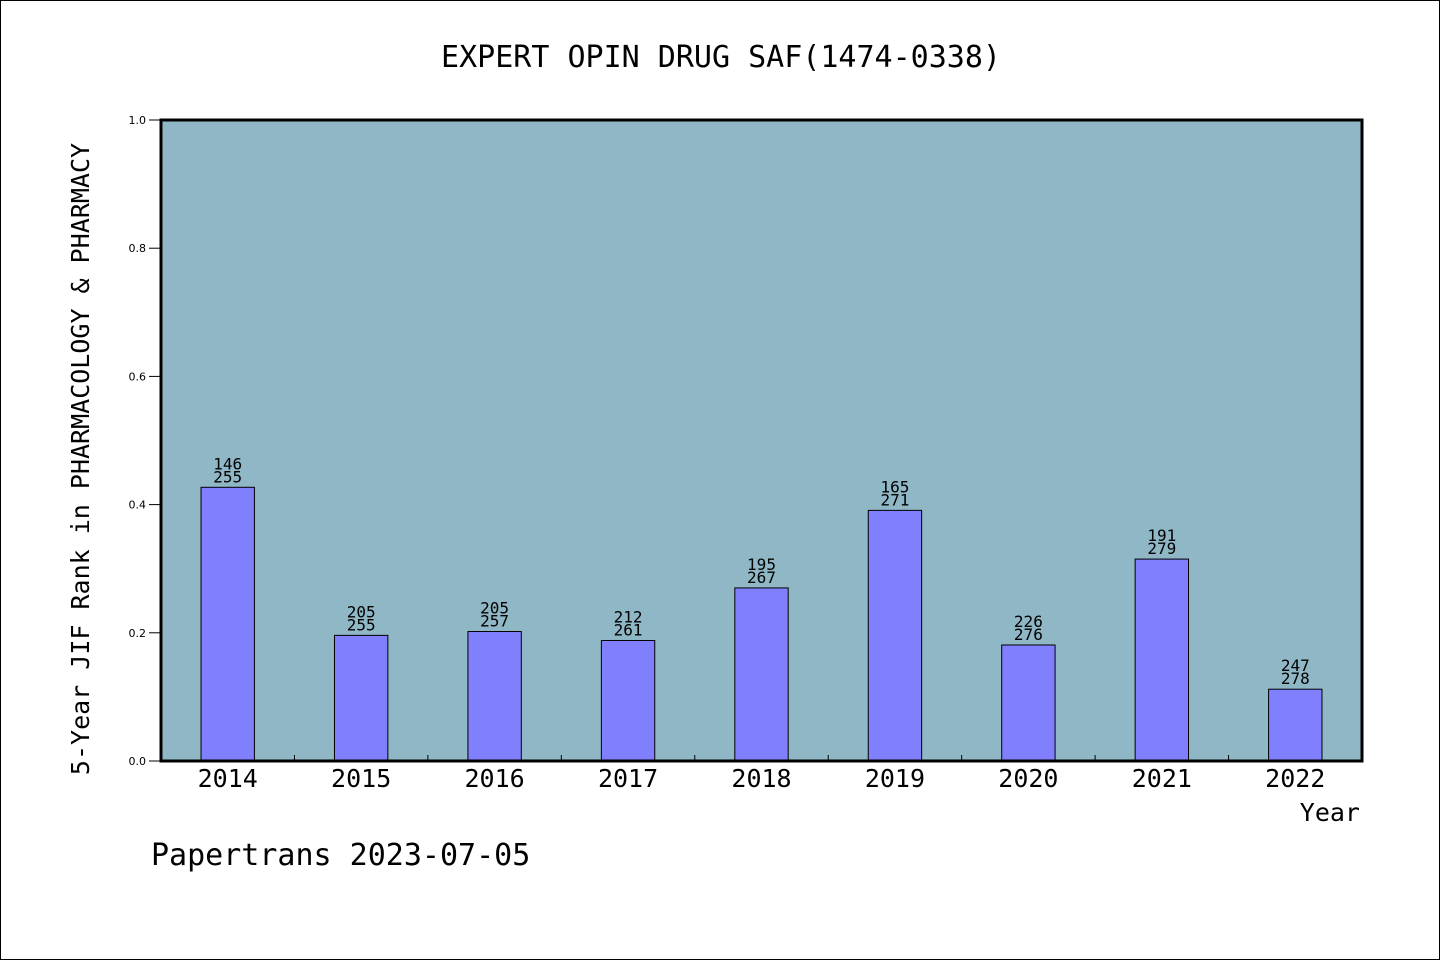  What do you see at coordinates (227, 463) in the screenshot?
I see `bar-rank-label: 146` at bounding box center [227, 463].